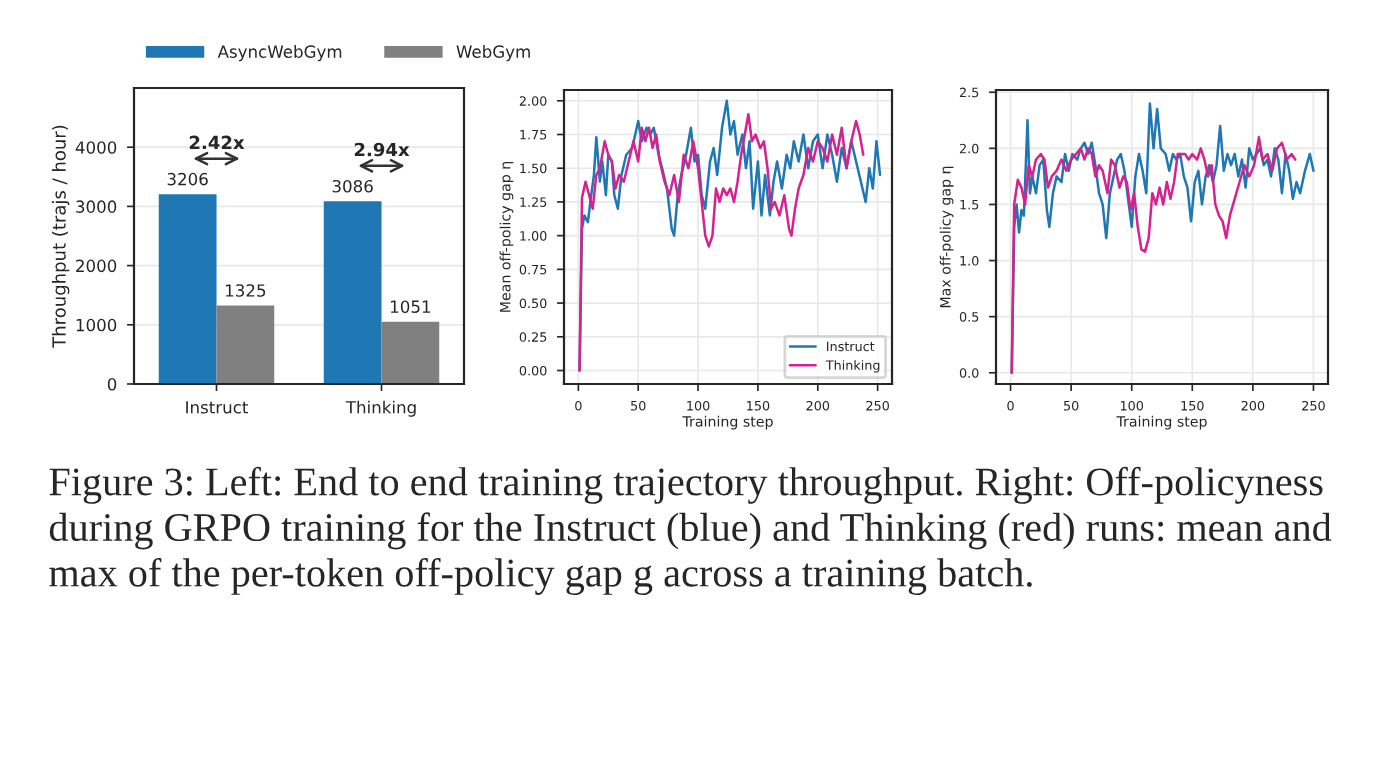 This screenshot has height=778, width=1382. What do you see at coordinates (187, 179) in the screenshot?
I see `data-label: 3206` at bounding box center [187, 179].